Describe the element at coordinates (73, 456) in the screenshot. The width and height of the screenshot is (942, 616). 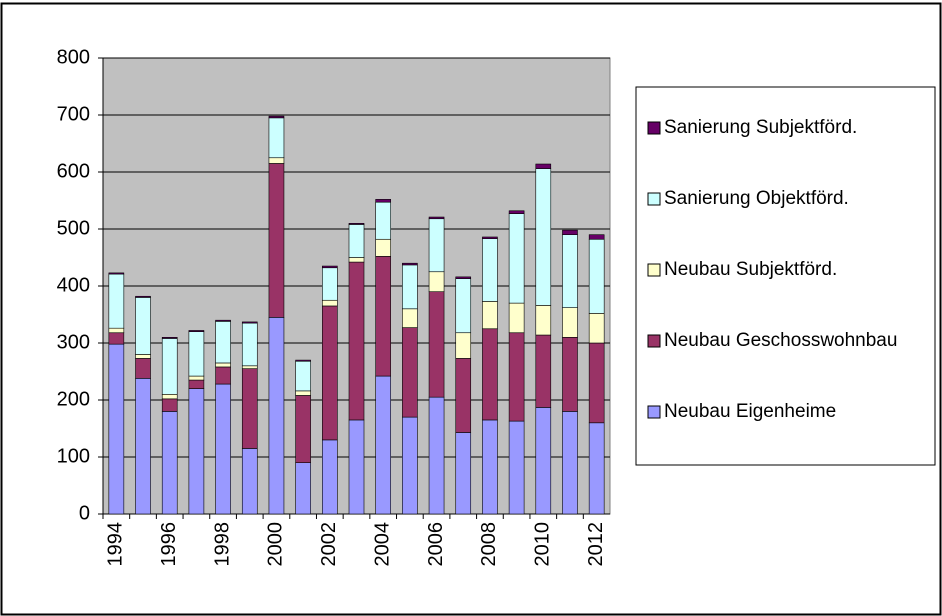
I see `y-tick-label: 100` at that location.